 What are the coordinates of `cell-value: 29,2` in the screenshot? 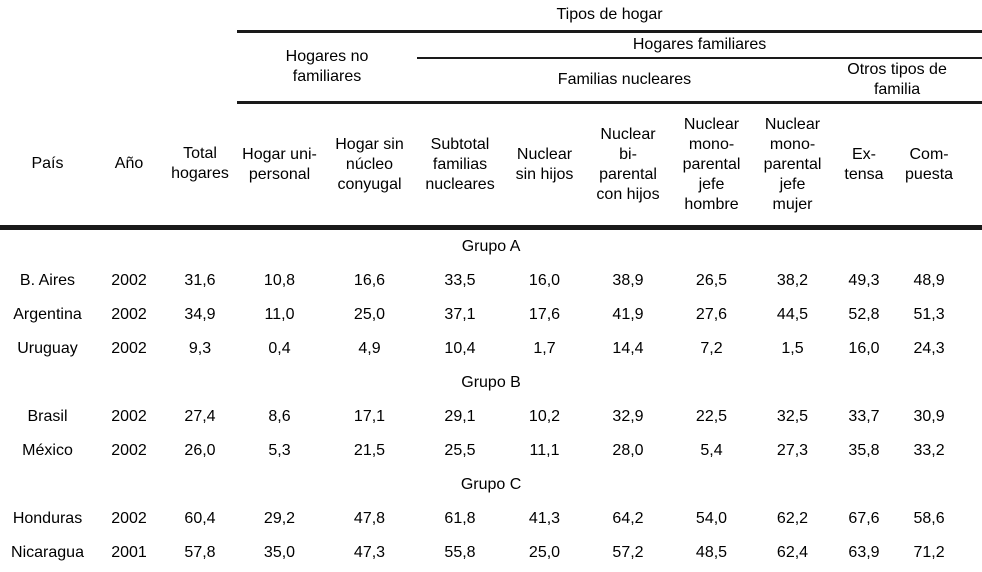 It's located at (279, 518).